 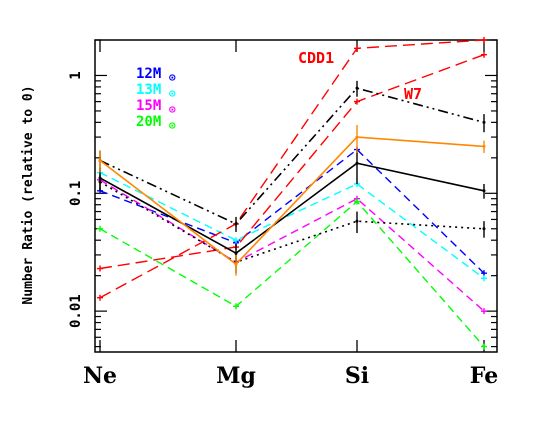 What do you see at coordinates (28, 194) in the screenshot?
I see `y-axis-label: Number Ratio (relative to 0)` at bounding box center [28, 194].